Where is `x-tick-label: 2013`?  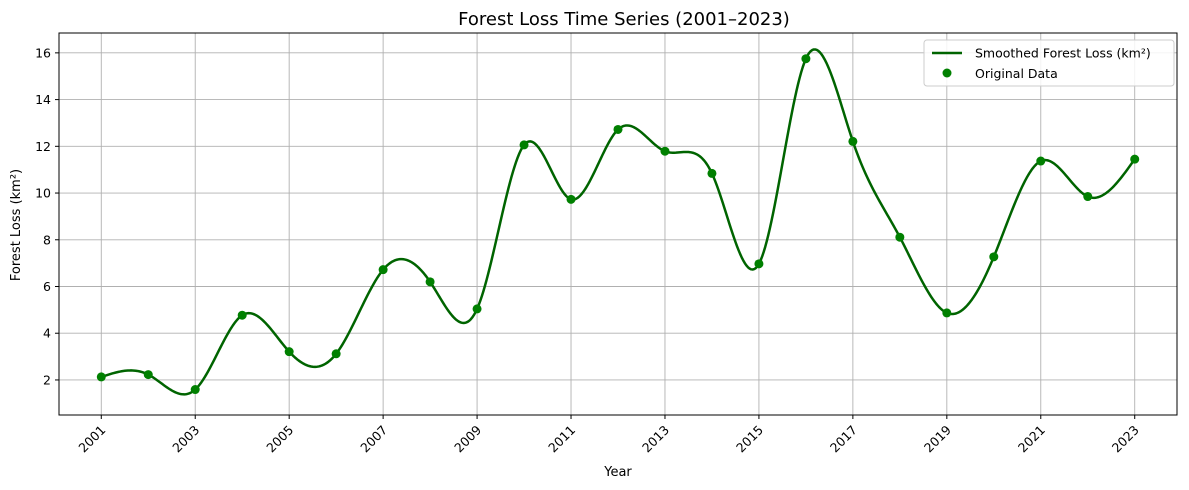 x-tick-label: 2013 is located at coordinates (655, 438).